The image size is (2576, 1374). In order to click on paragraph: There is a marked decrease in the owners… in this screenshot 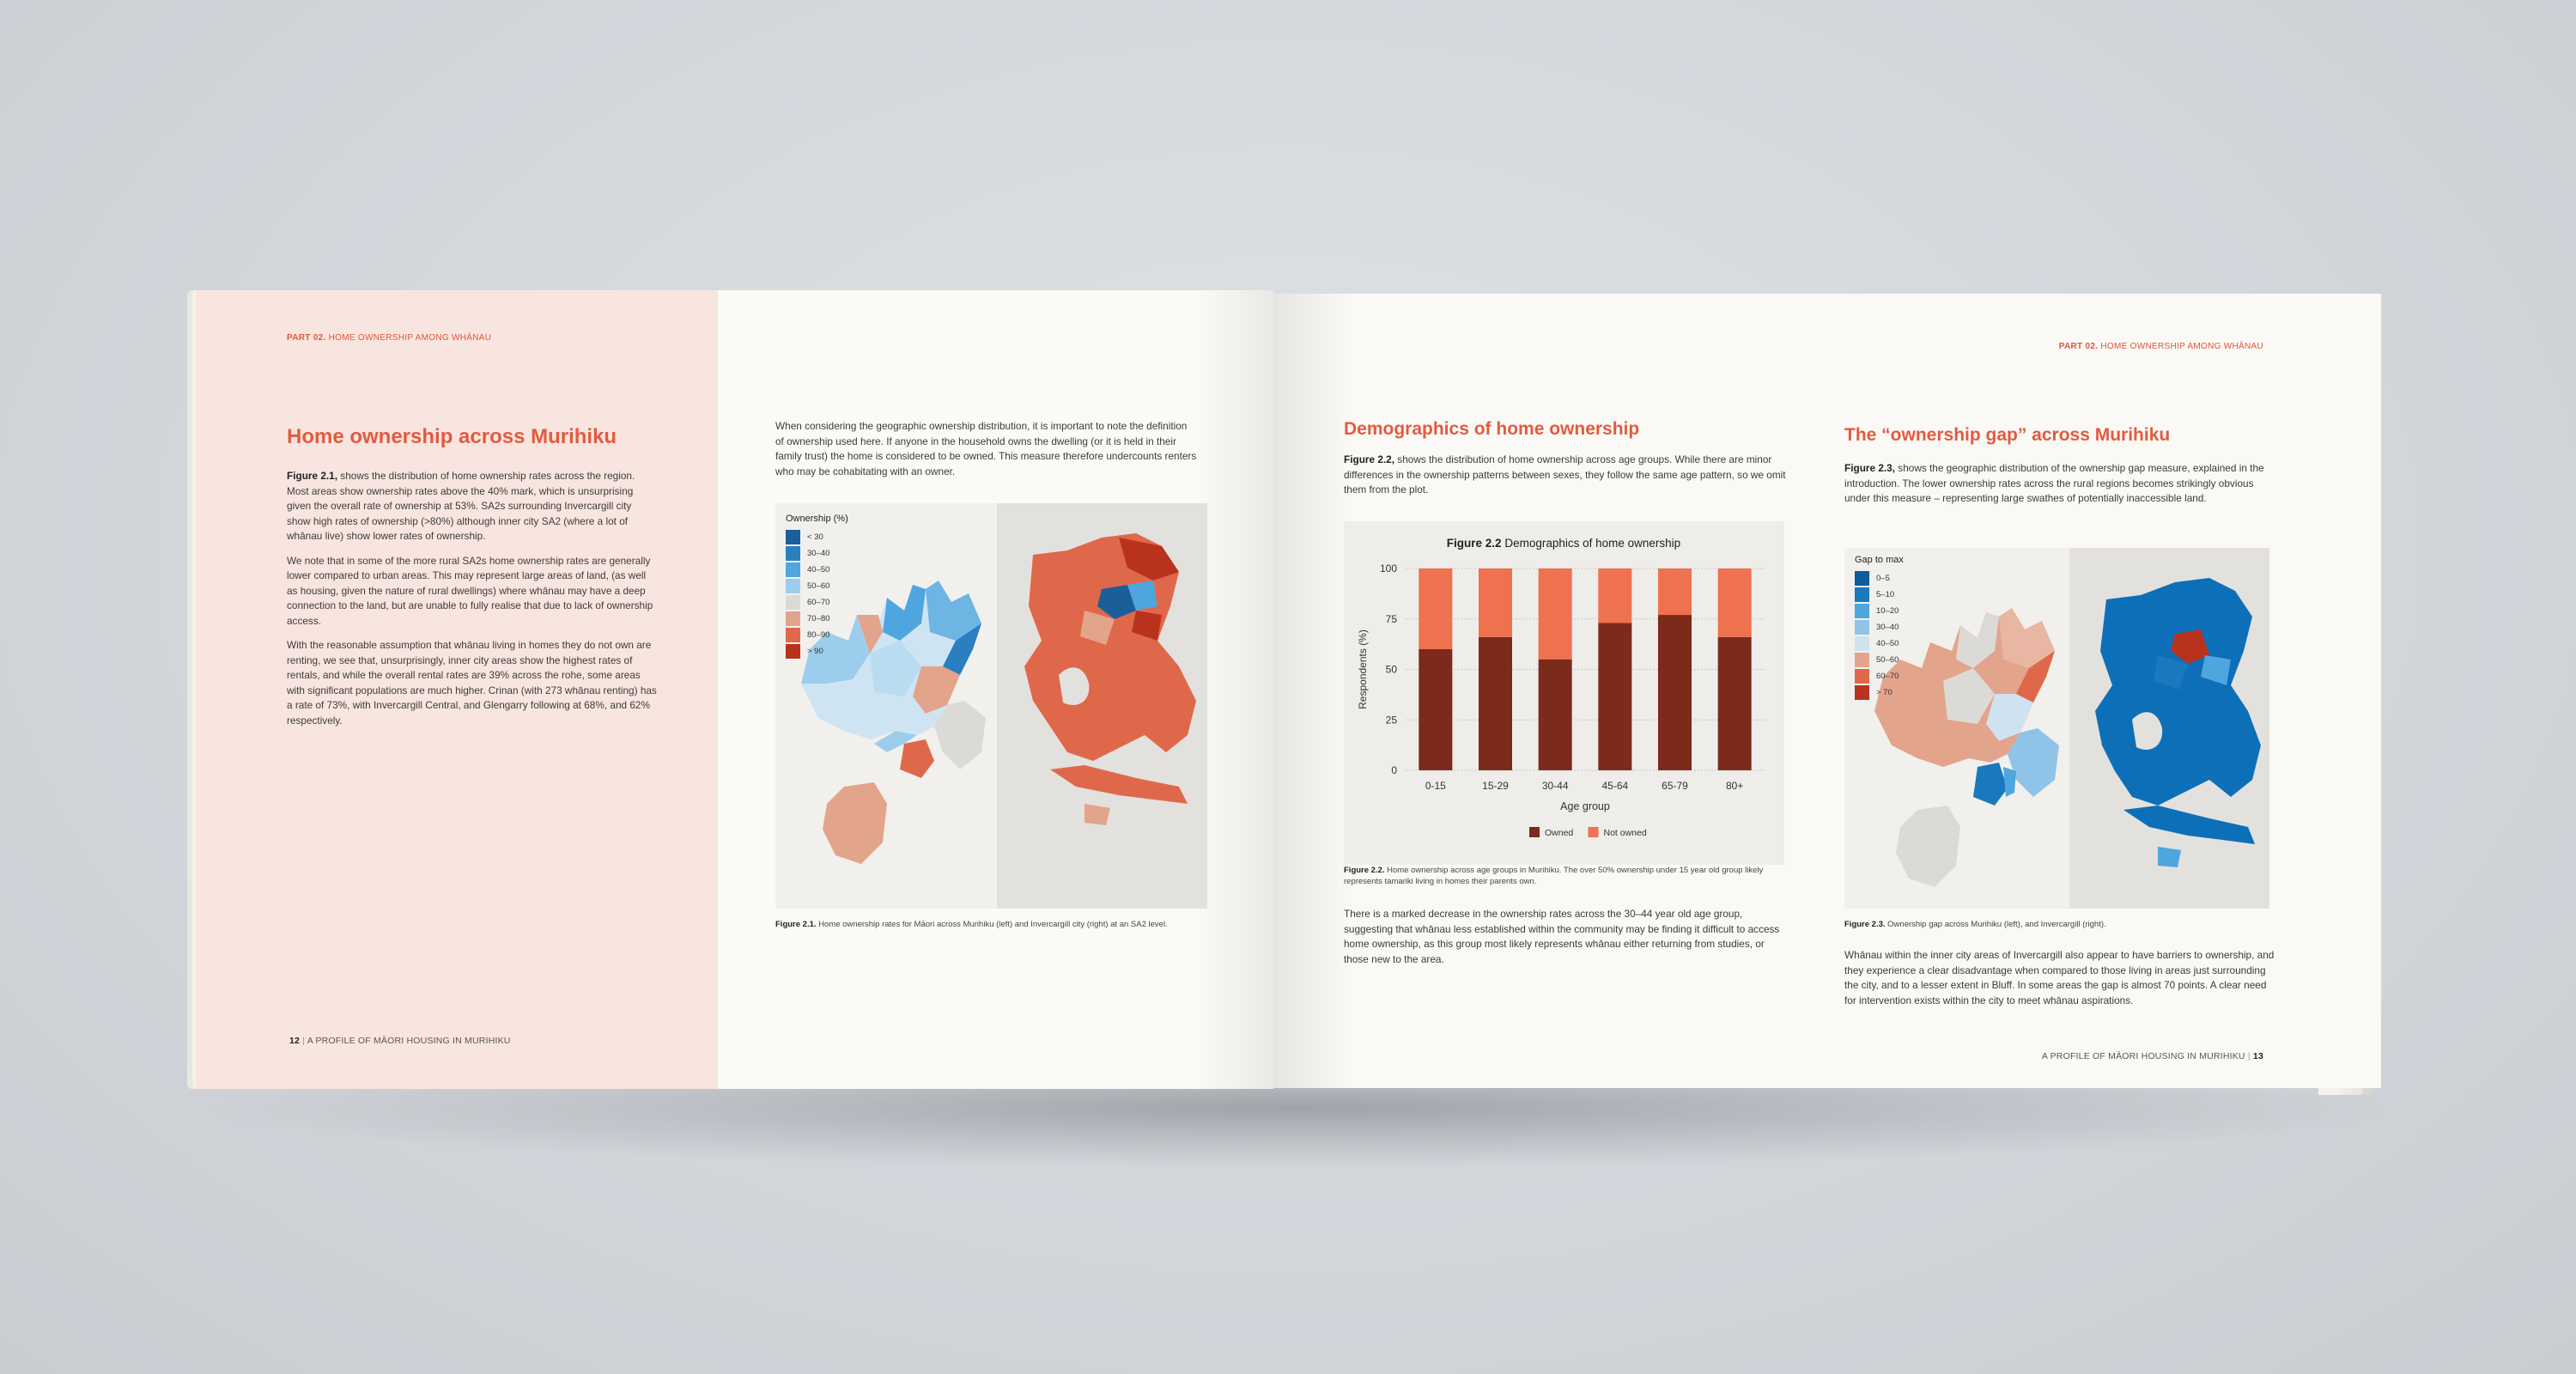, I will do `click(1562, 936)`.